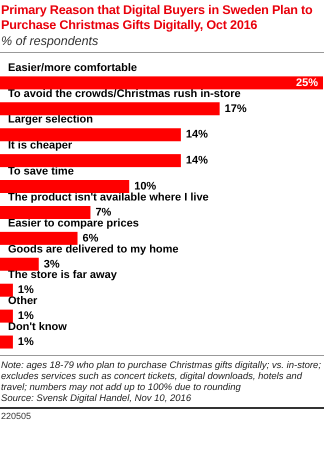 The width and height of the screenshot is (324, 468). Describe the element at coordinates (16, 416) in the screenshot. I see `text: 220505` at that location.